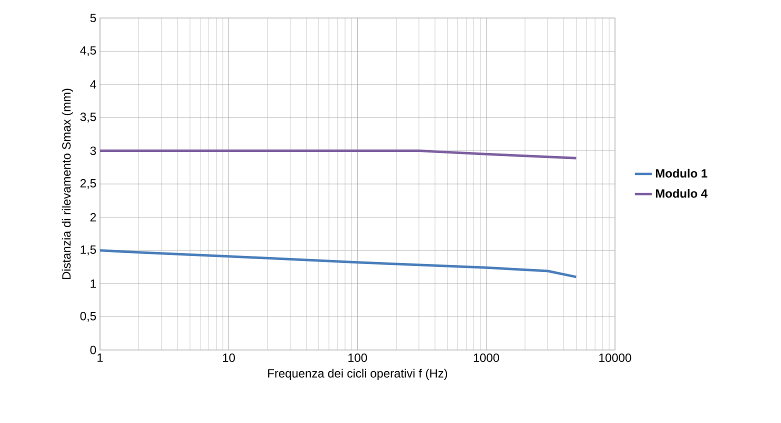 Image resolution: width=781 pixels, height=423 pixels. I want to click on y-tick-label: 0, so click(93, 350).